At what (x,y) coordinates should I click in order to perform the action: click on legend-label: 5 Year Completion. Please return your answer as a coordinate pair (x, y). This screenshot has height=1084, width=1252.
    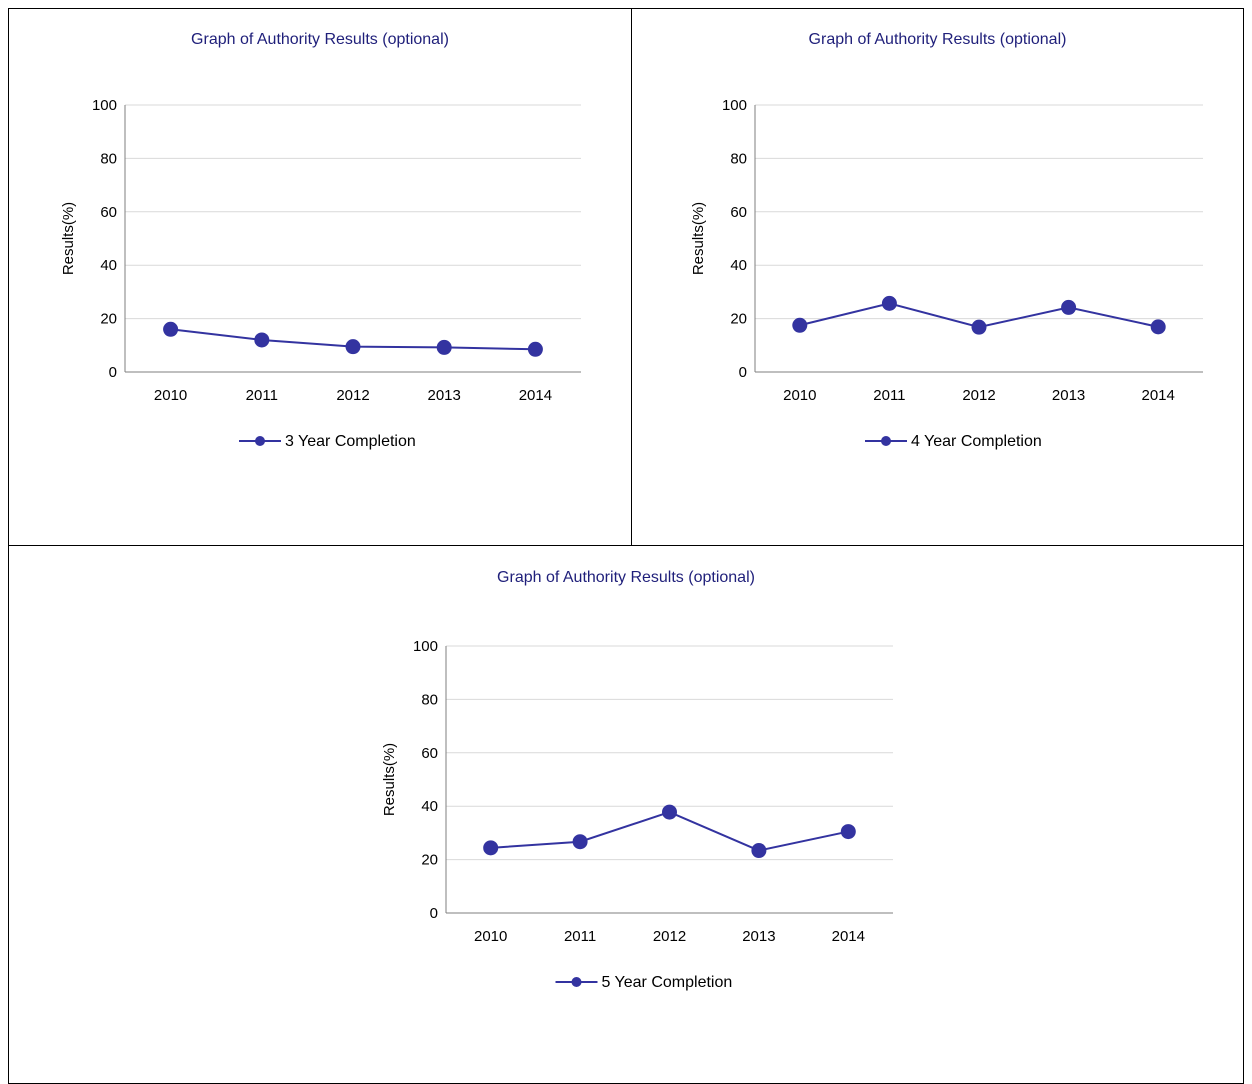
    Looking at the image, I should click on (667, 982).